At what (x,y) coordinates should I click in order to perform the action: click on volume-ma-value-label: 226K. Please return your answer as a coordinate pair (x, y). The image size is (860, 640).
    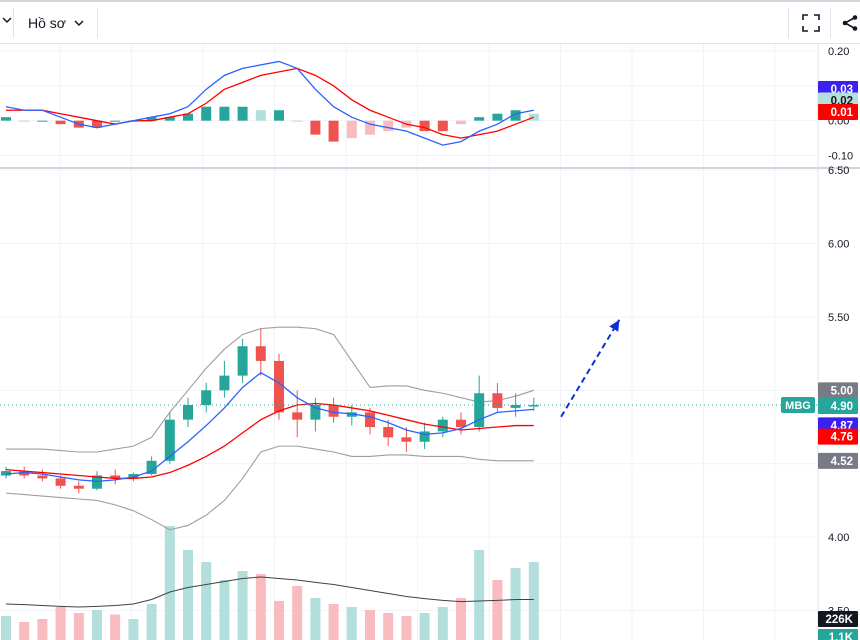
    Looking at the image, I should click on (840, 620).